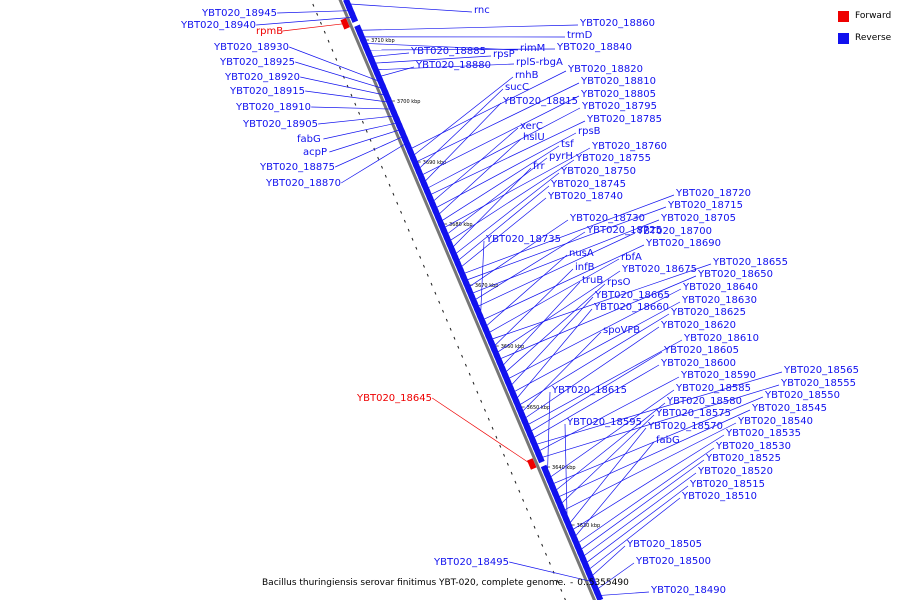 The height and width of the screenshot is (600, 900). I want to click on gene-label-YBT020_18490: YBT020_18490, so click(688, 590).